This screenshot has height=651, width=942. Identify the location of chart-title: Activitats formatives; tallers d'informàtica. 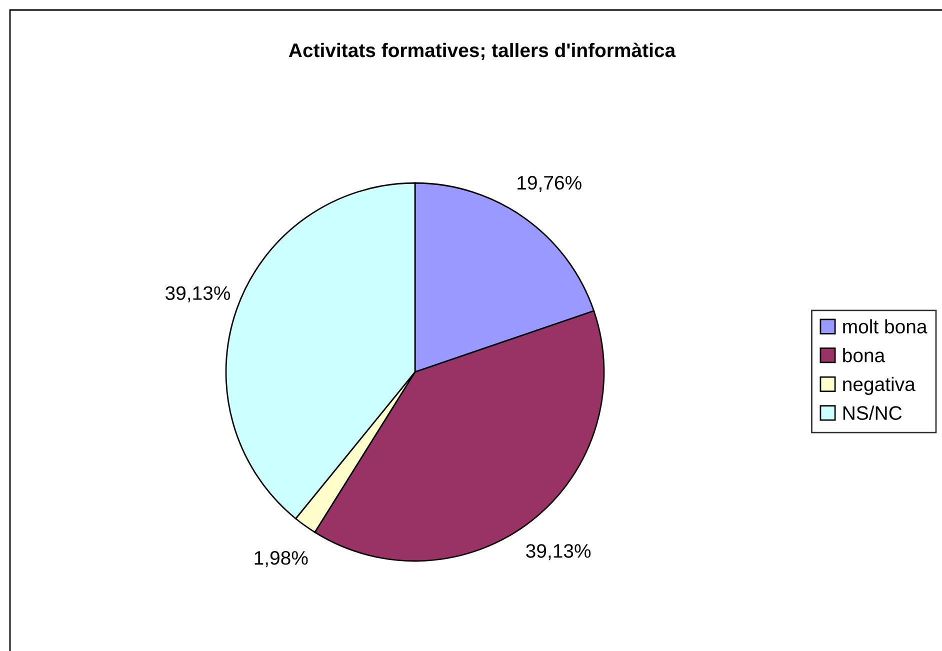
(482, 51).